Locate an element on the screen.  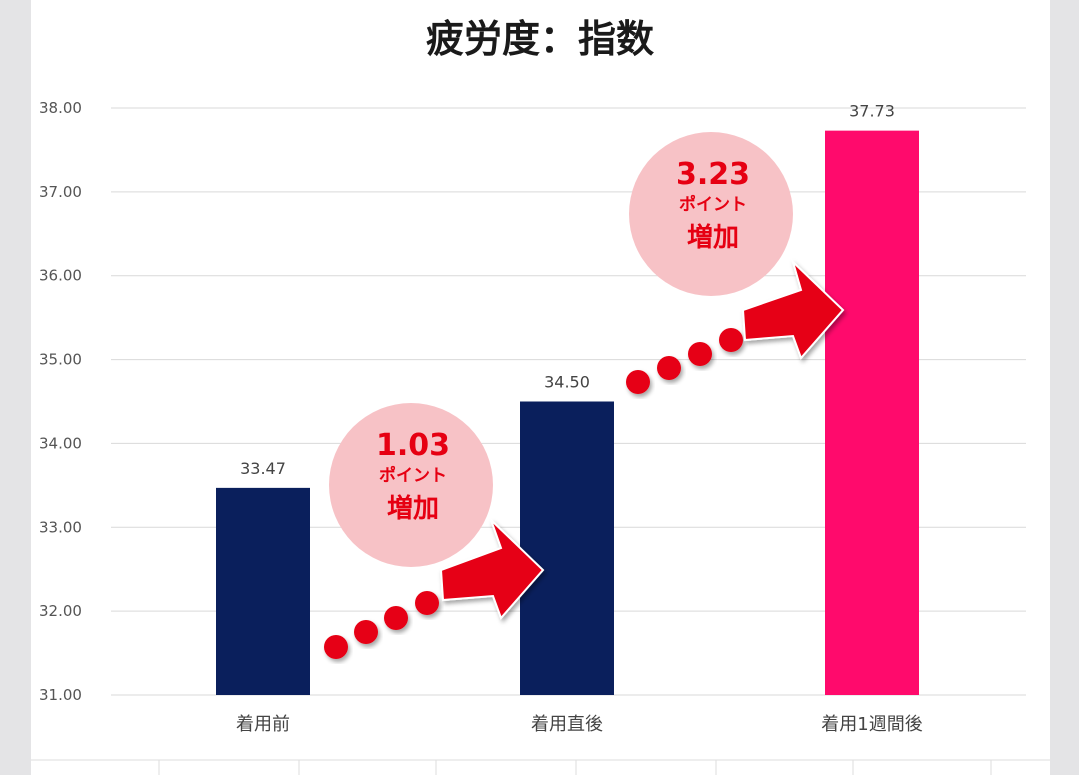
y-tick-label: 37.00 is located at coordinates (60, 192).